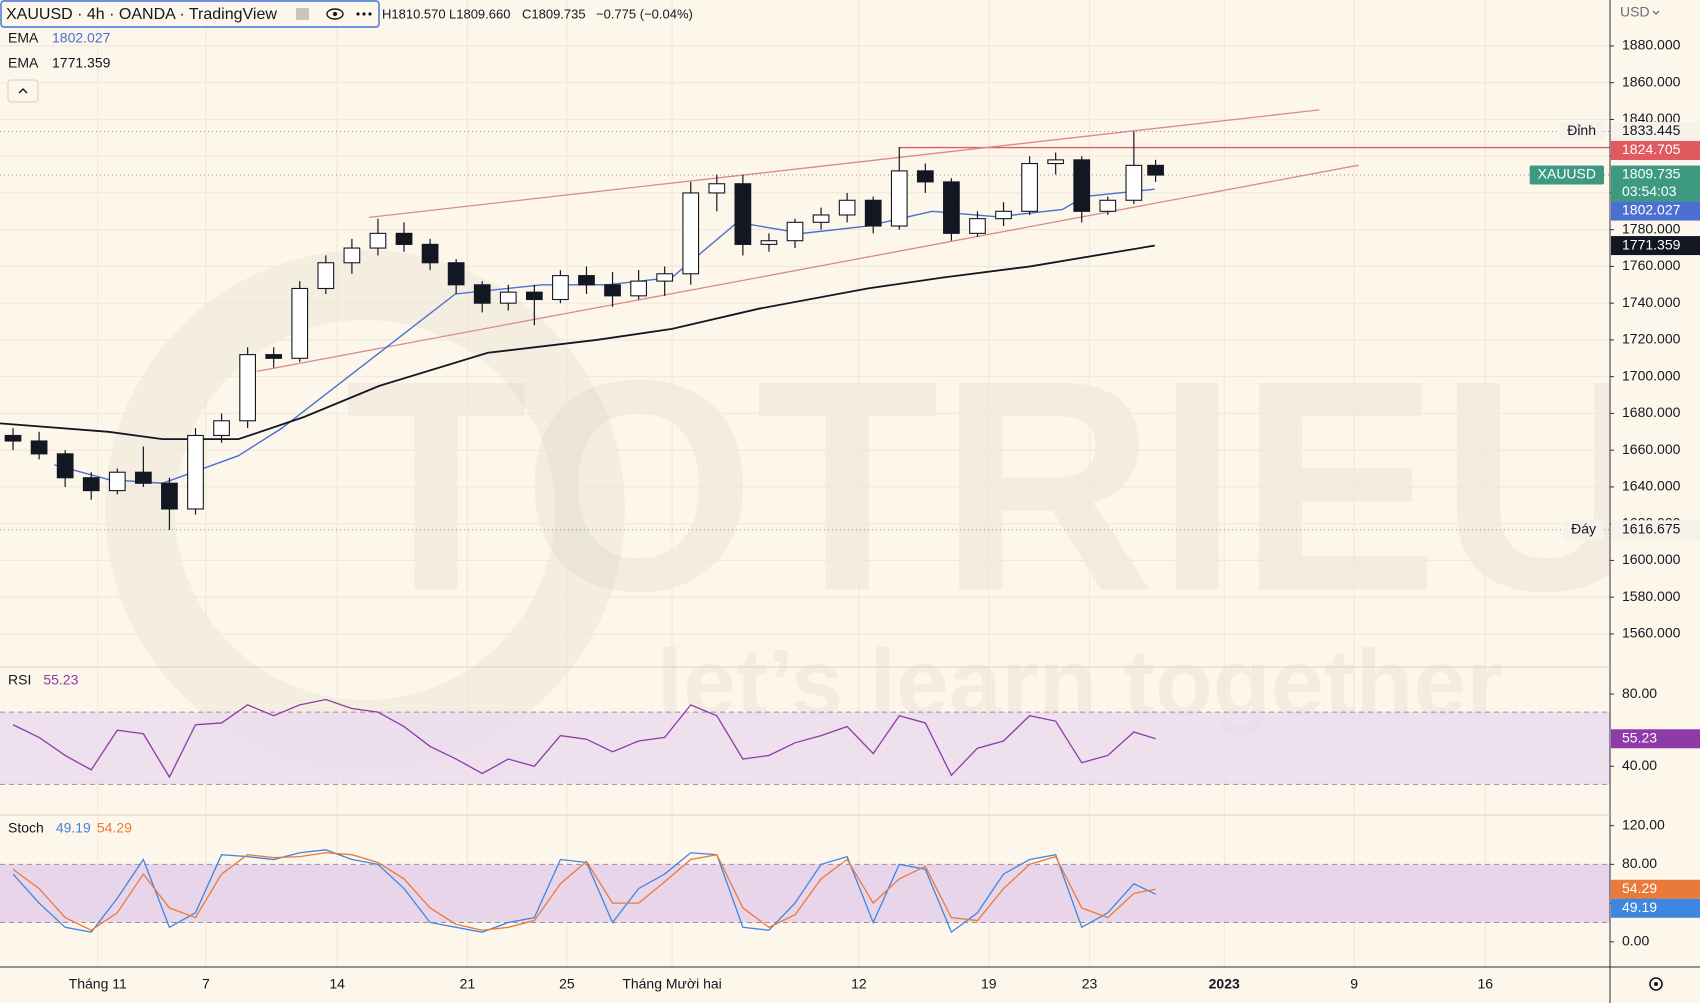 The width and height of the screenshot is (1700, 1003). I want to click on price-badge-value: 49.19, so click(1639, 907).